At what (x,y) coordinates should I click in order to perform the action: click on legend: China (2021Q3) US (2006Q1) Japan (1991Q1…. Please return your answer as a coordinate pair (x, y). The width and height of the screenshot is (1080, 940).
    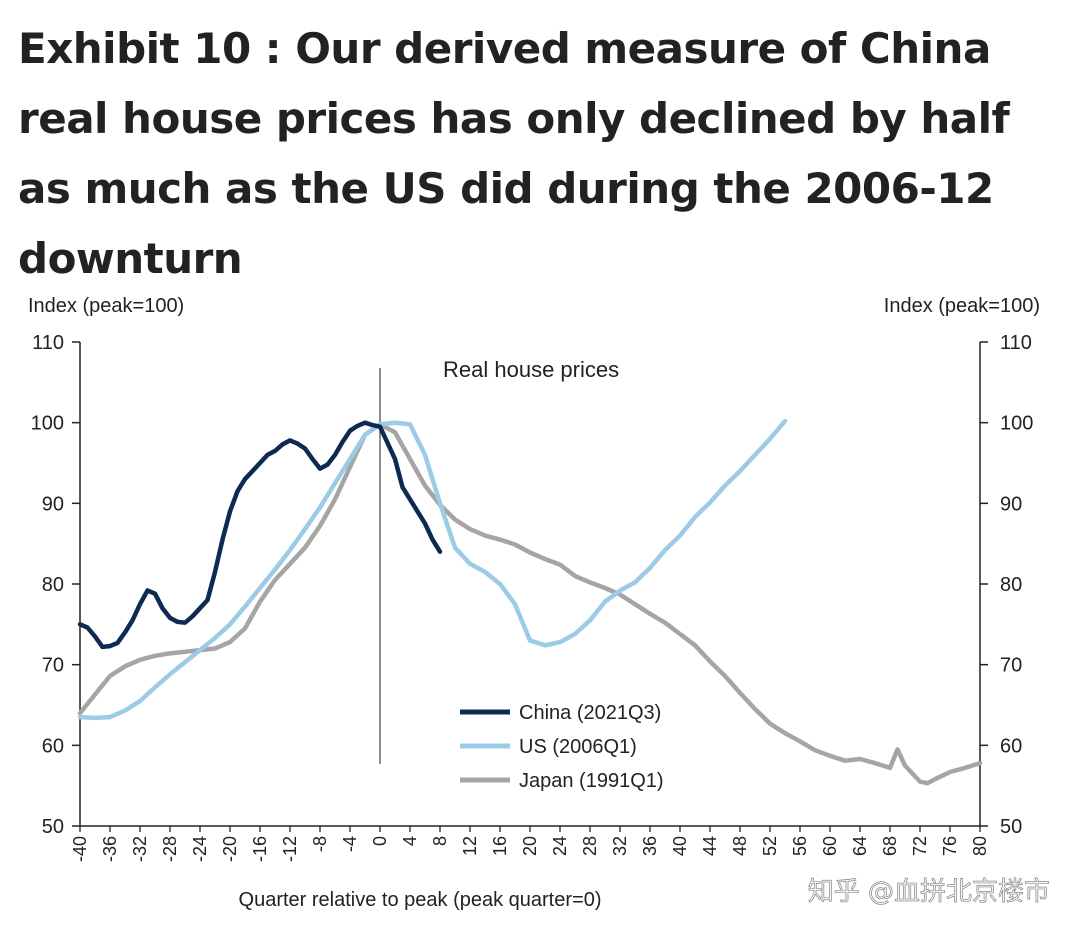
    Looking at the image, I should click on (562, 747).